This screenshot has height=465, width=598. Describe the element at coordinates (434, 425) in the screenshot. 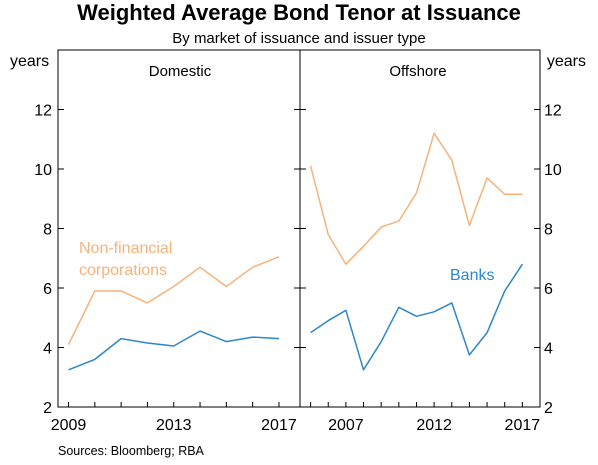

I see `x-tick-label-1: 2012` at that location.